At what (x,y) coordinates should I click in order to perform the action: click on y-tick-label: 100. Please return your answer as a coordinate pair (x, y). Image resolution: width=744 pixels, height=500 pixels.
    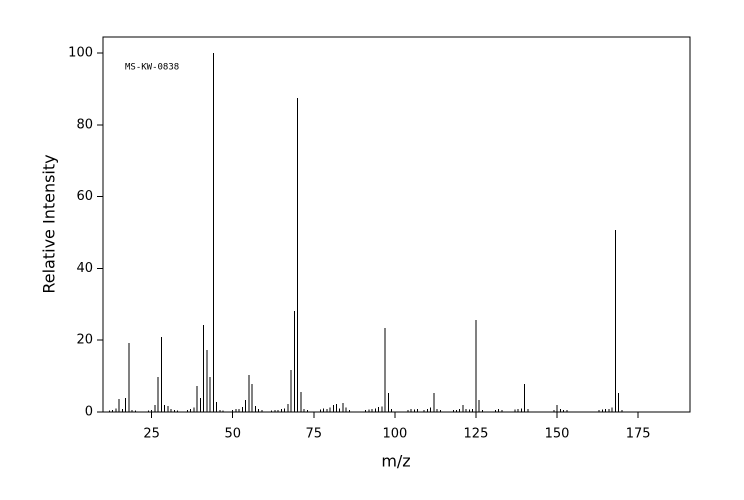
    Looking at the image, I should click on (80, 53).